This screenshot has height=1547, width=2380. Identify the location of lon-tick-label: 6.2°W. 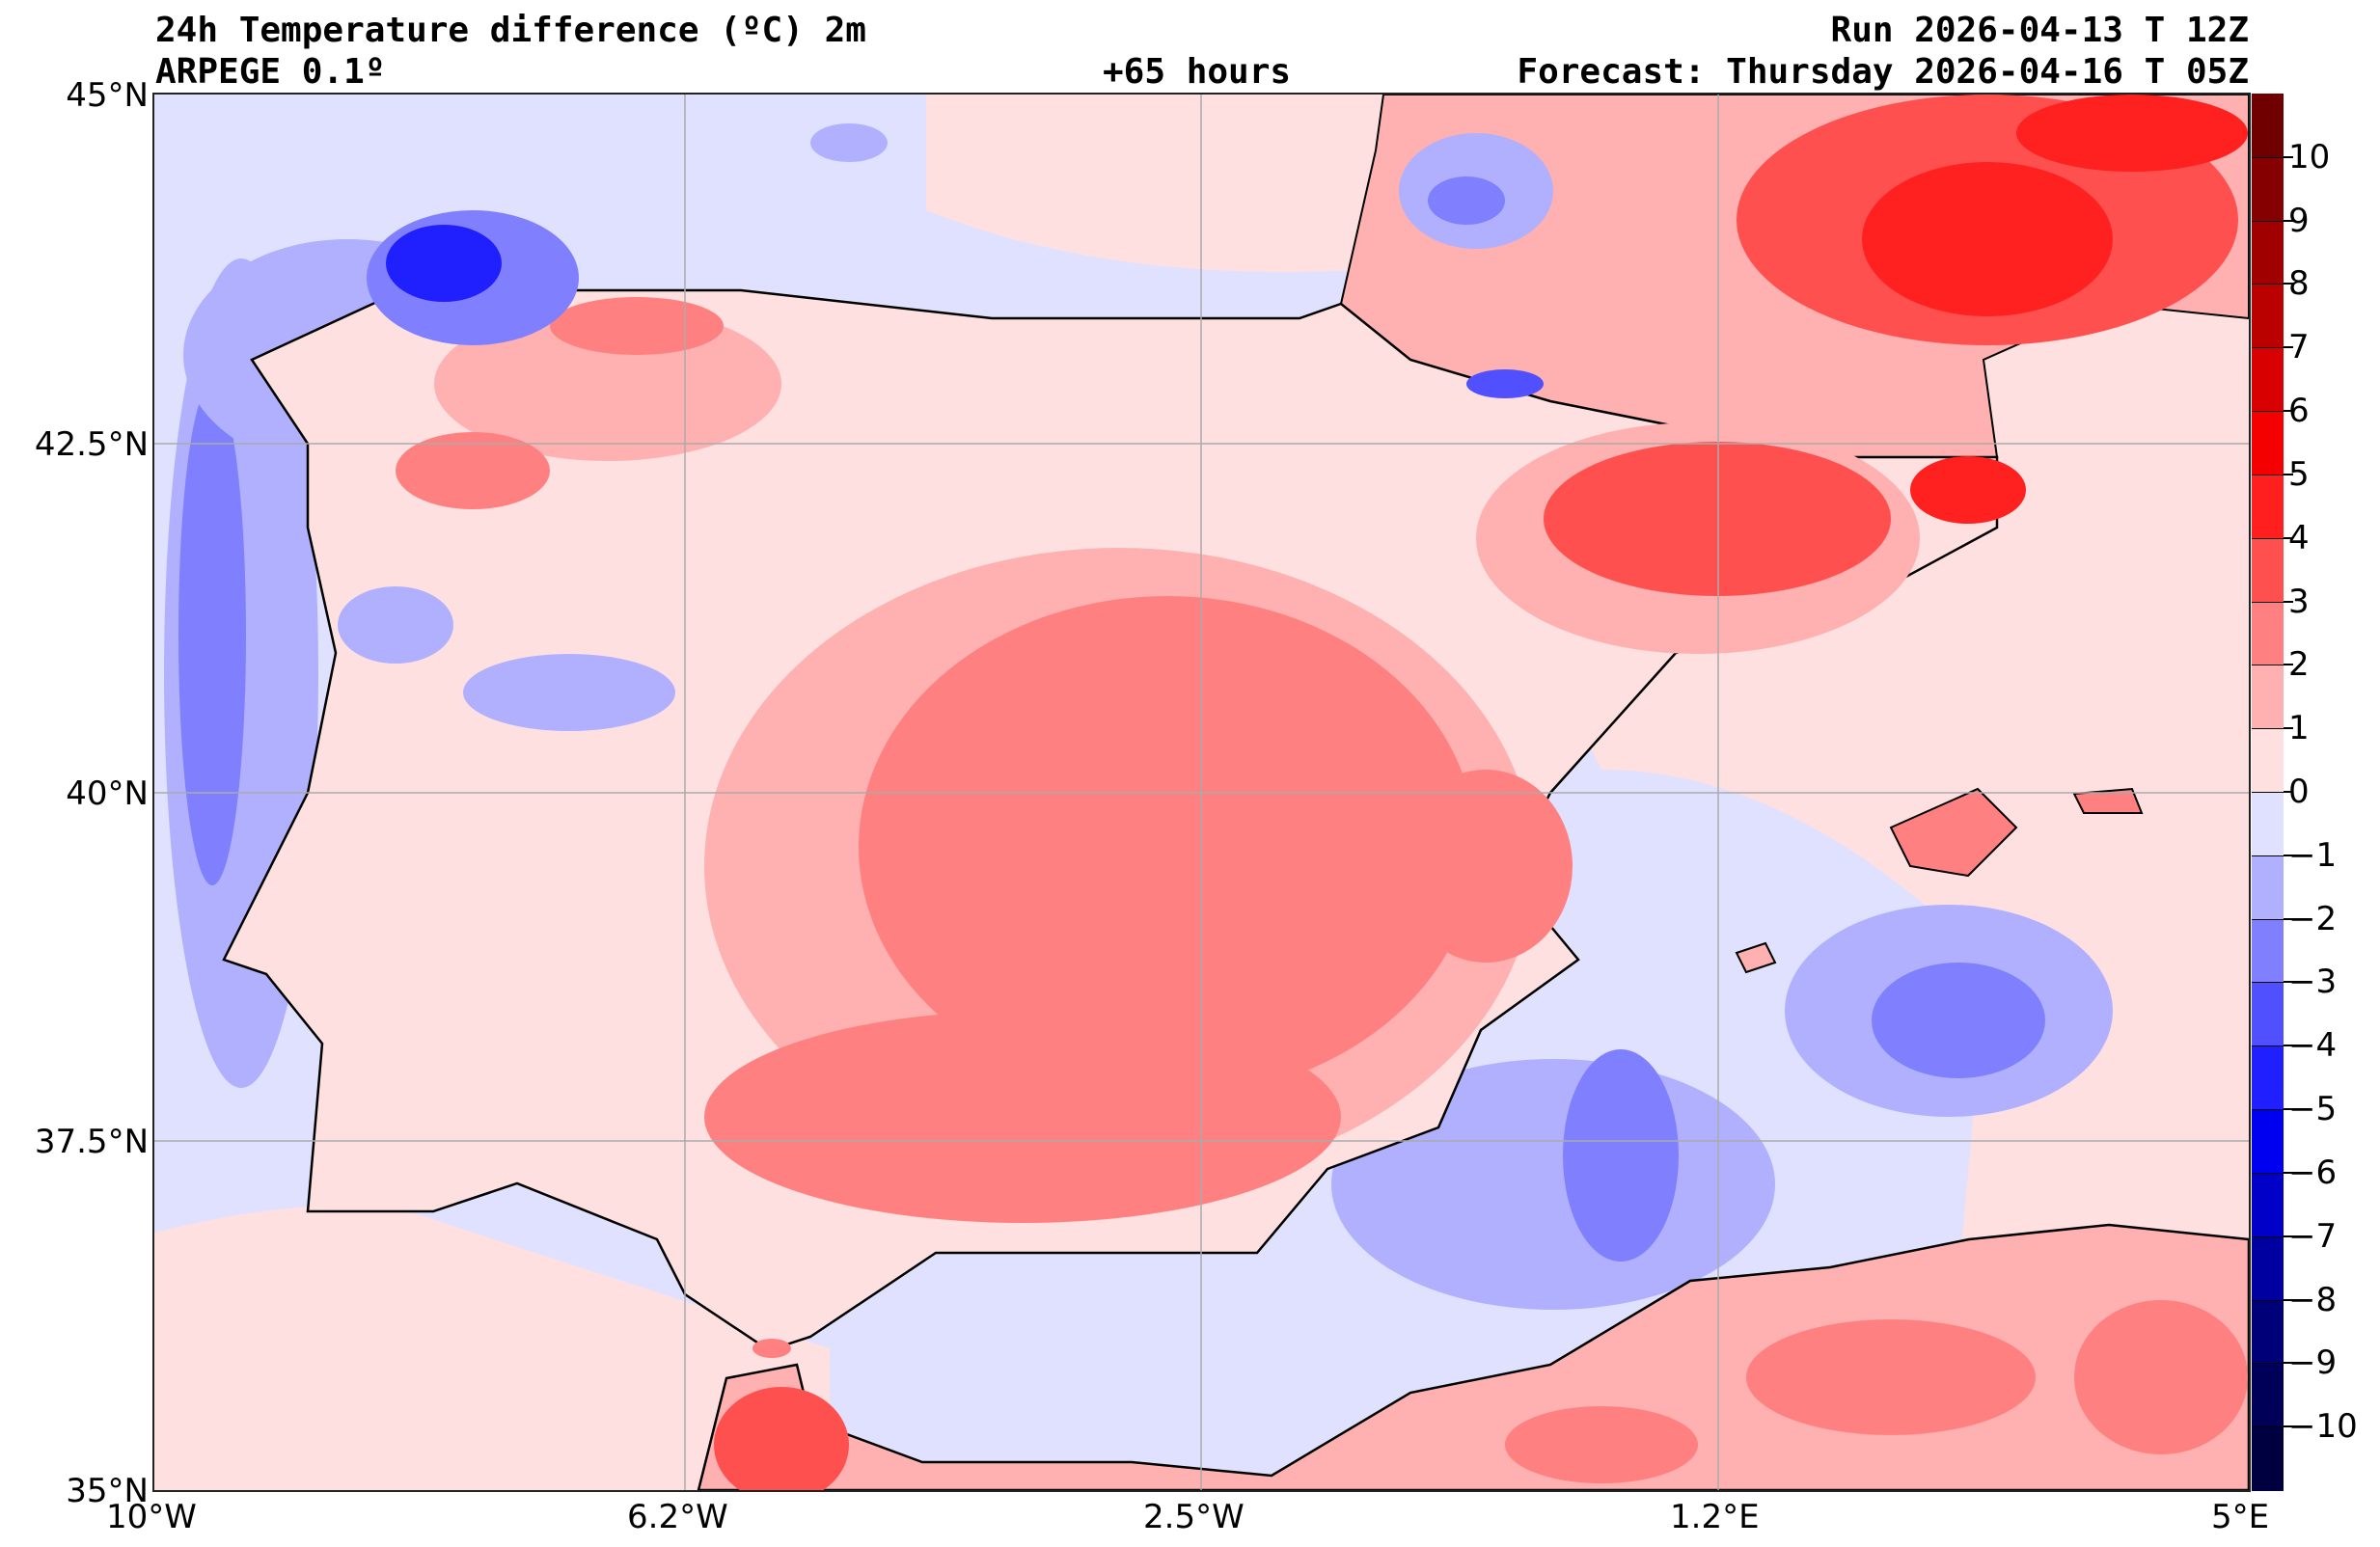
(677, 1517).